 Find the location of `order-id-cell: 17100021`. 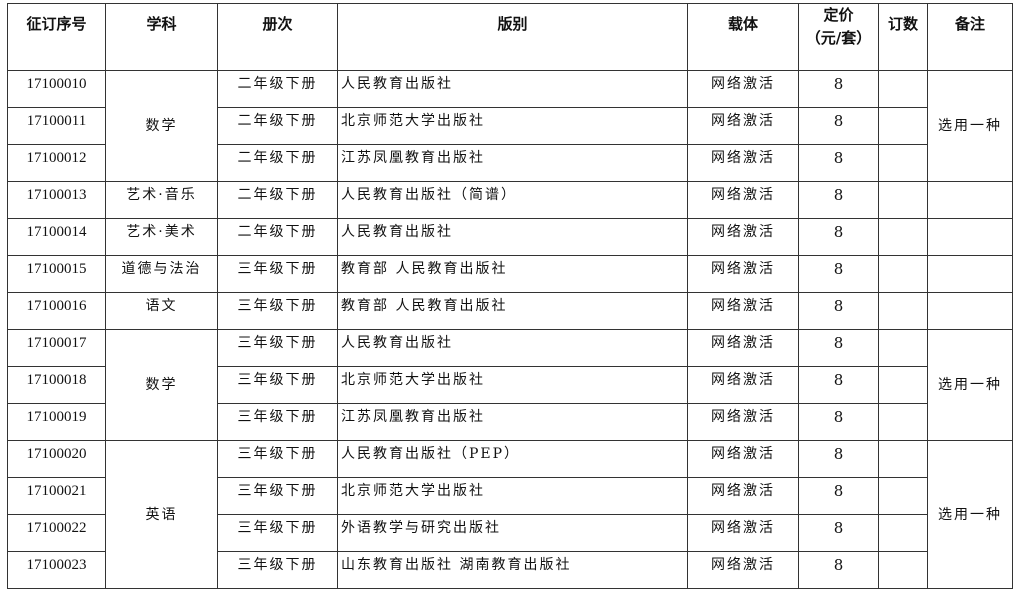

order-id-cell: 17100021 is located at coordinates (56, 496).